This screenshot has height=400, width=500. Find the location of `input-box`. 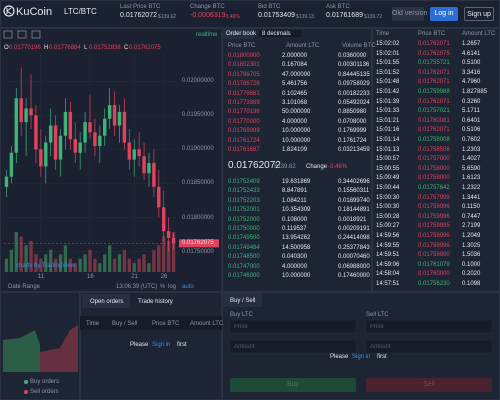

input-box is located at coordinates (429, 346).